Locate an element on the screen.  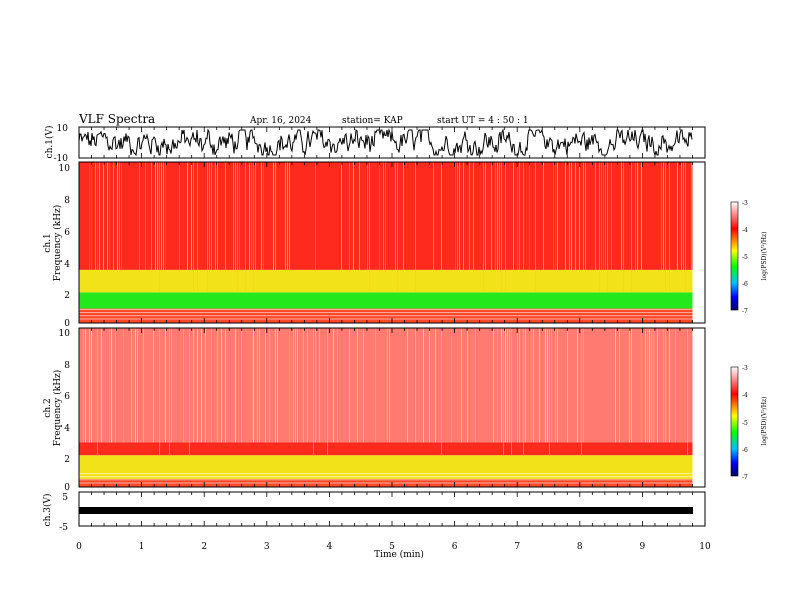
ch3-waveform-ticks is located at coordinates (392, 509).